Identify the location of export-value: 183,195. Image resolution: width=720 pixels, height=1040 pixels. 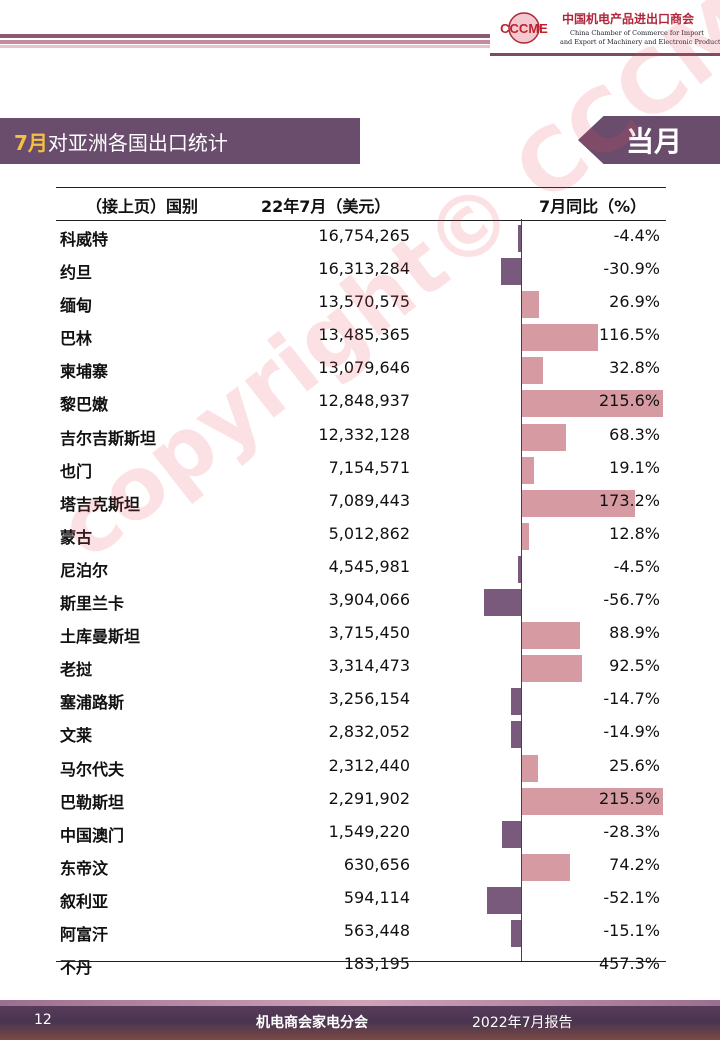
(376, 964).